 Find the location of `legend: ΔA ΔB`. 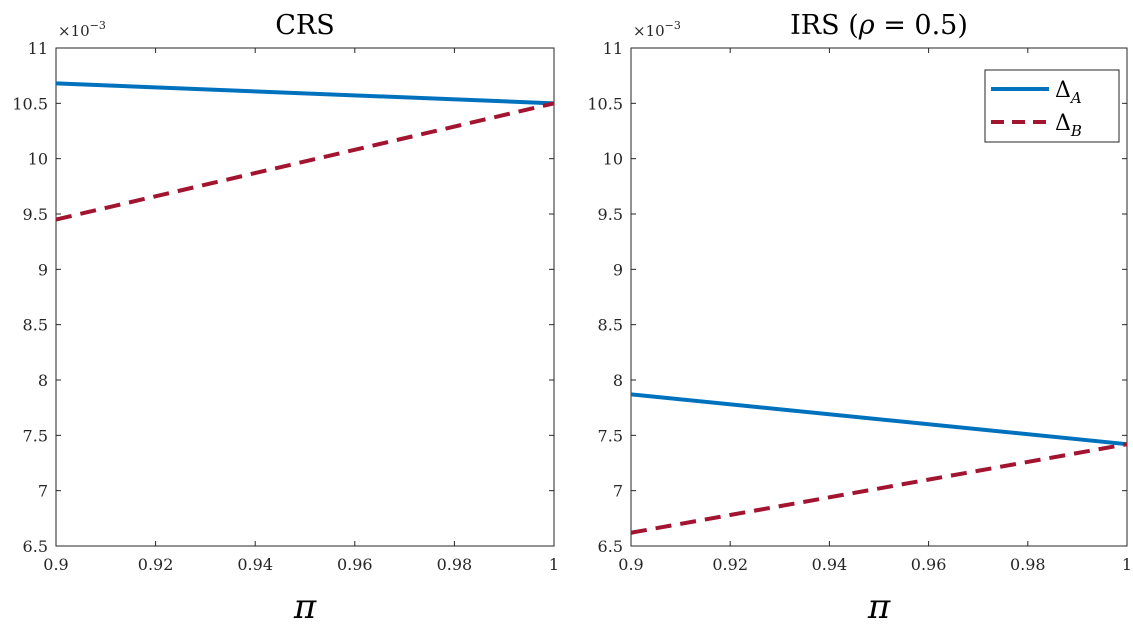

legend: ΔA ΔB is located at coordinates (1052, 106).